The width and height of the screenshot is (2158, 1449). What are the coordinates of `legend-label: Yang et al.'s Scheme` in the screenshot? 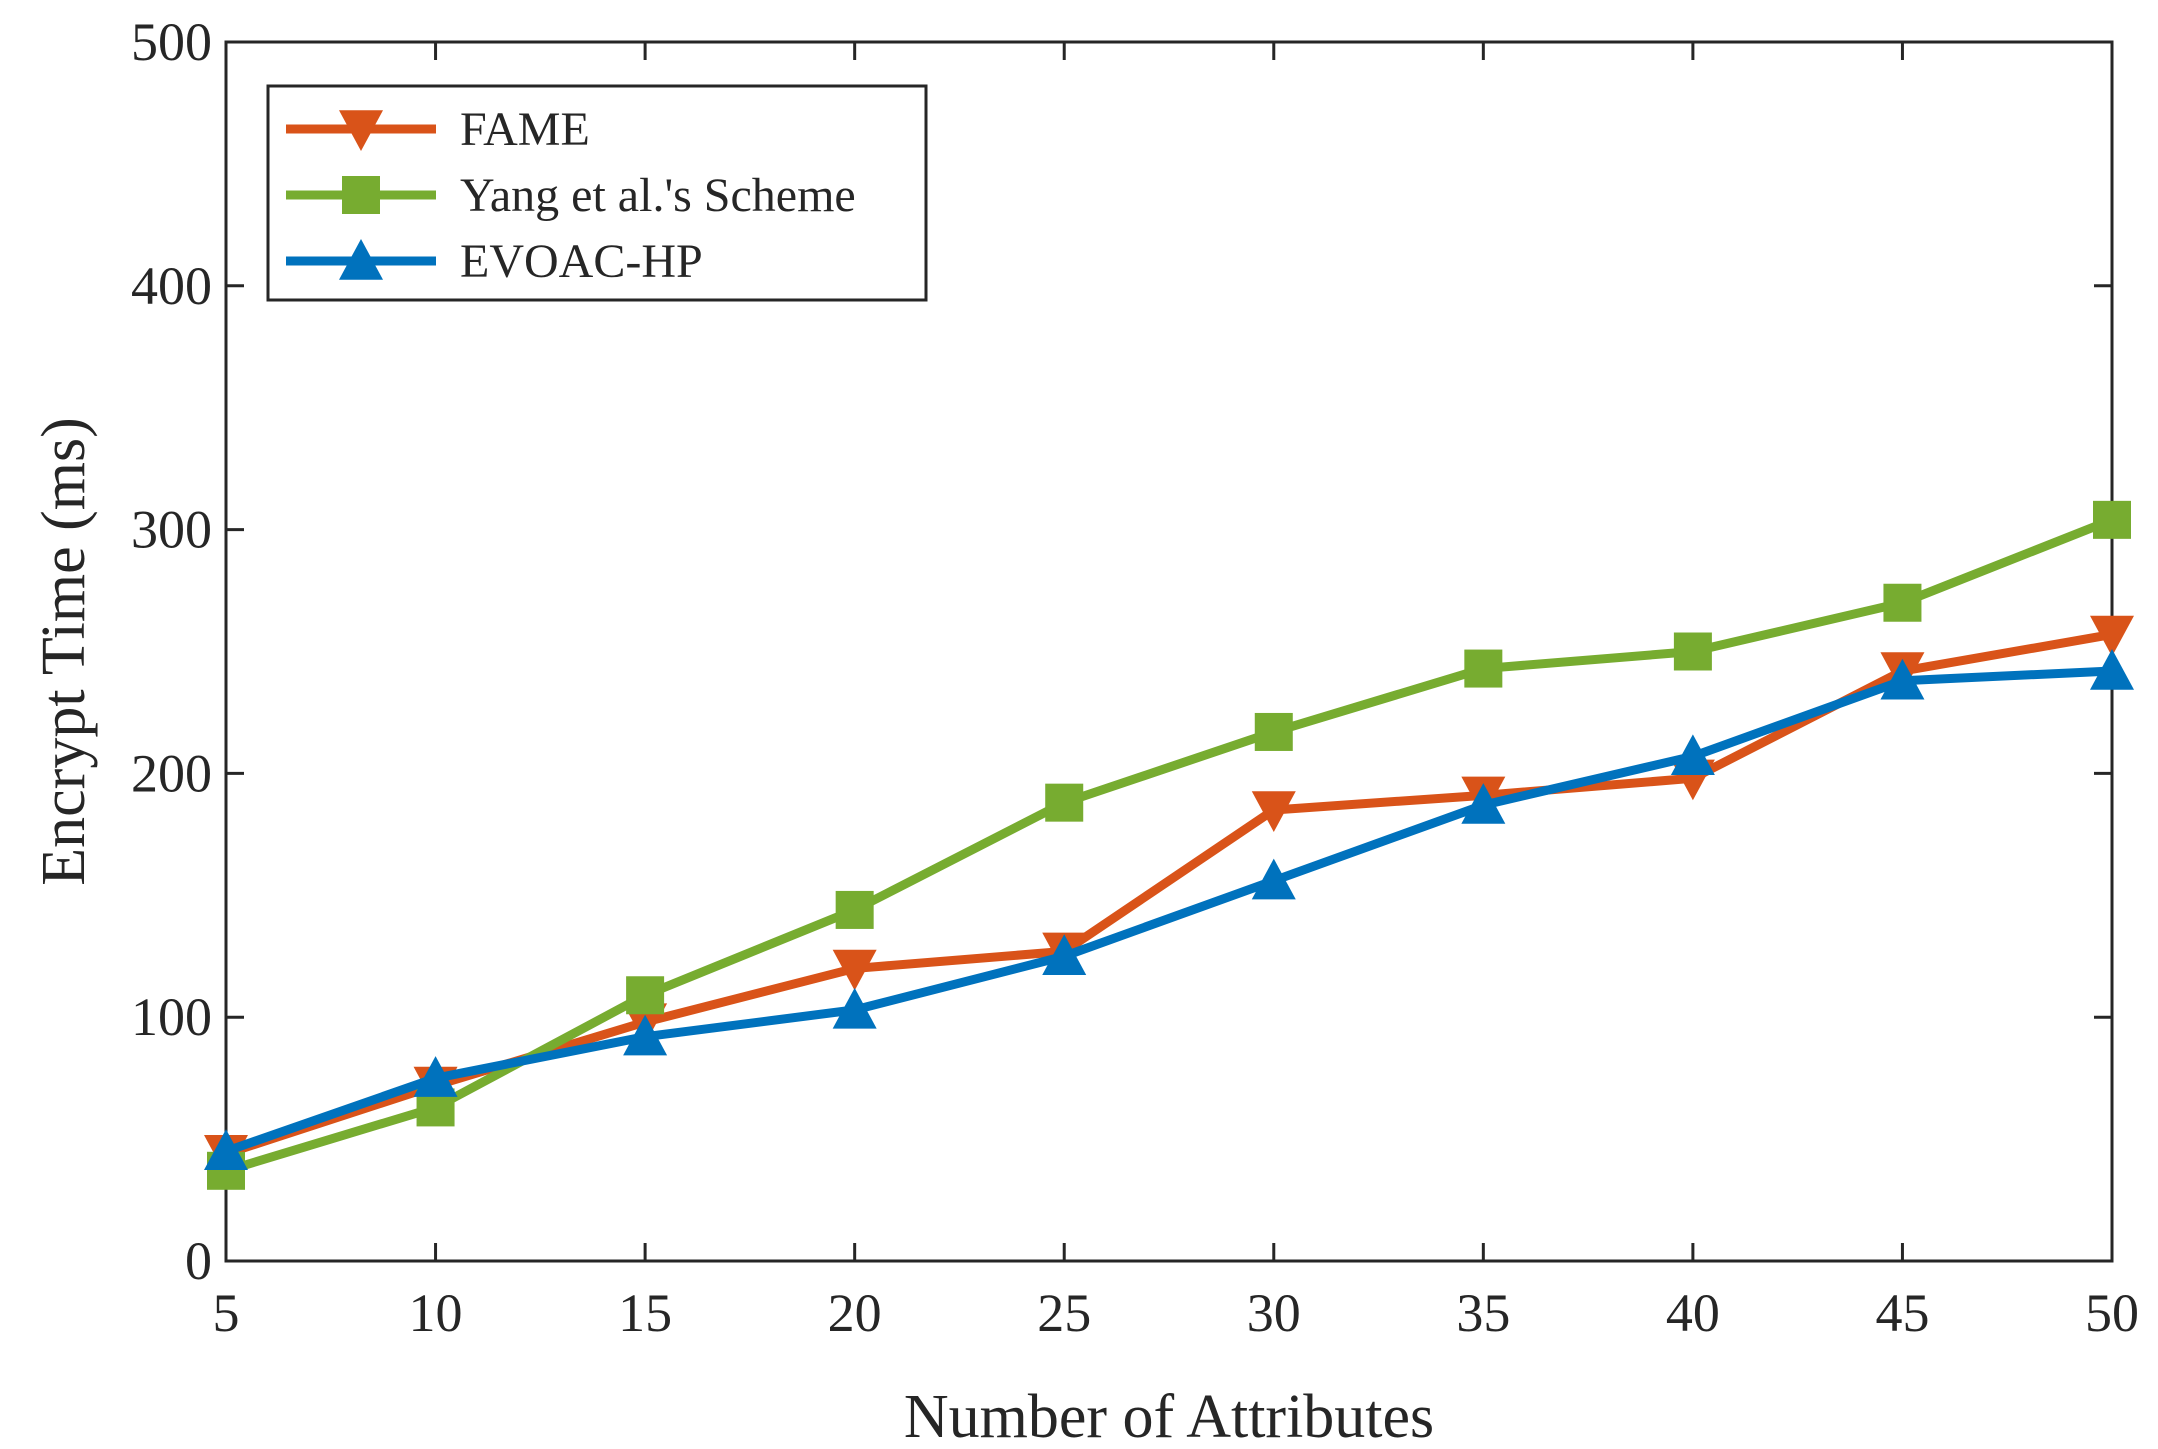 It's located at (658, 195).